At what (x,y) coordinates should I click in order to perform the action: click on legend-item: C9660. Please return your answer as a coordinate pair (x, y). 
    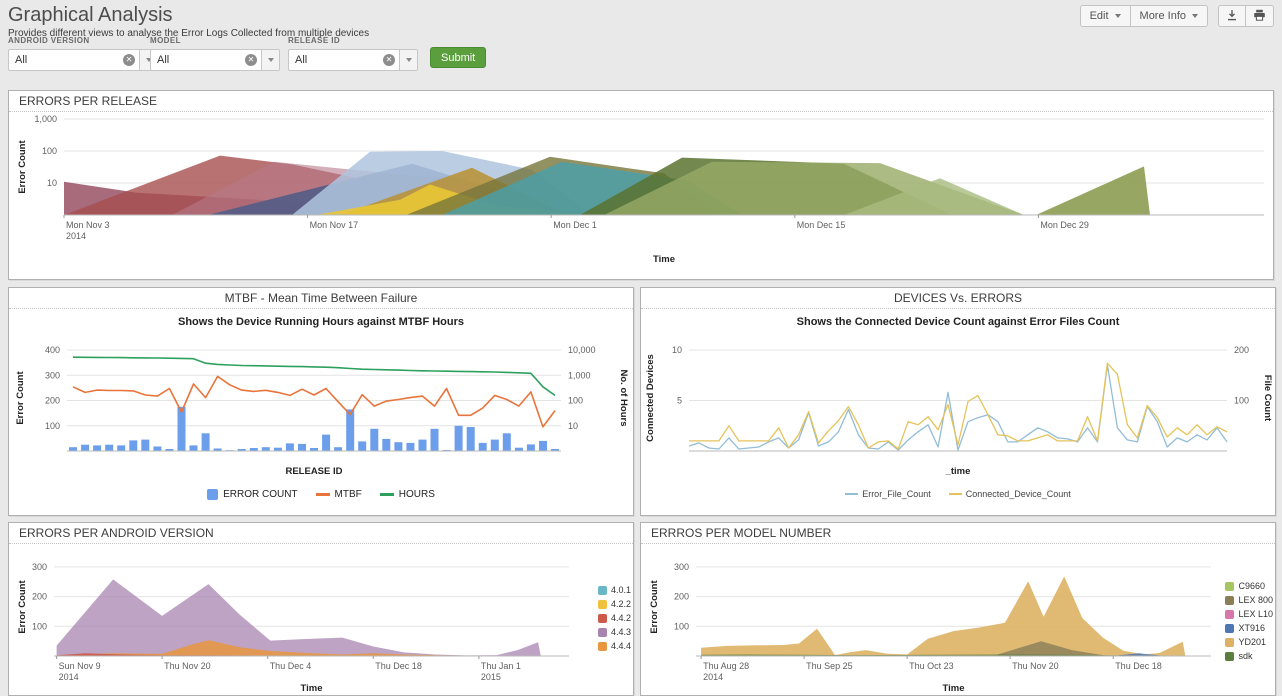
    Looking at the image, I should click on (1249, 586).